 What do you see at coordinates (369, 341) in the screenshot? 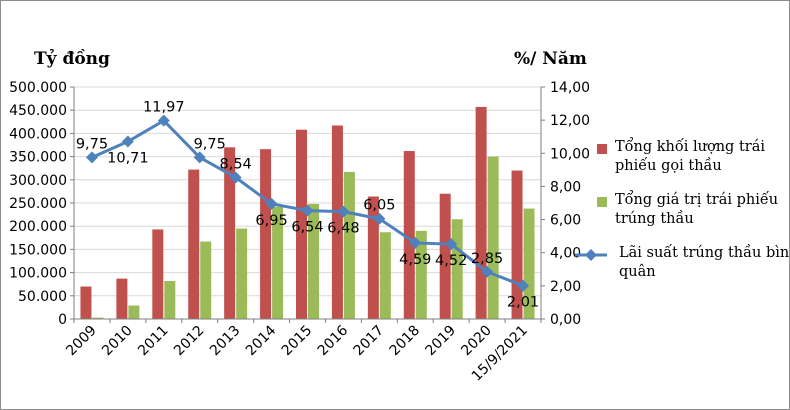
I see `x-axis-tick-label: 2017` at bounding box center [369, 341].